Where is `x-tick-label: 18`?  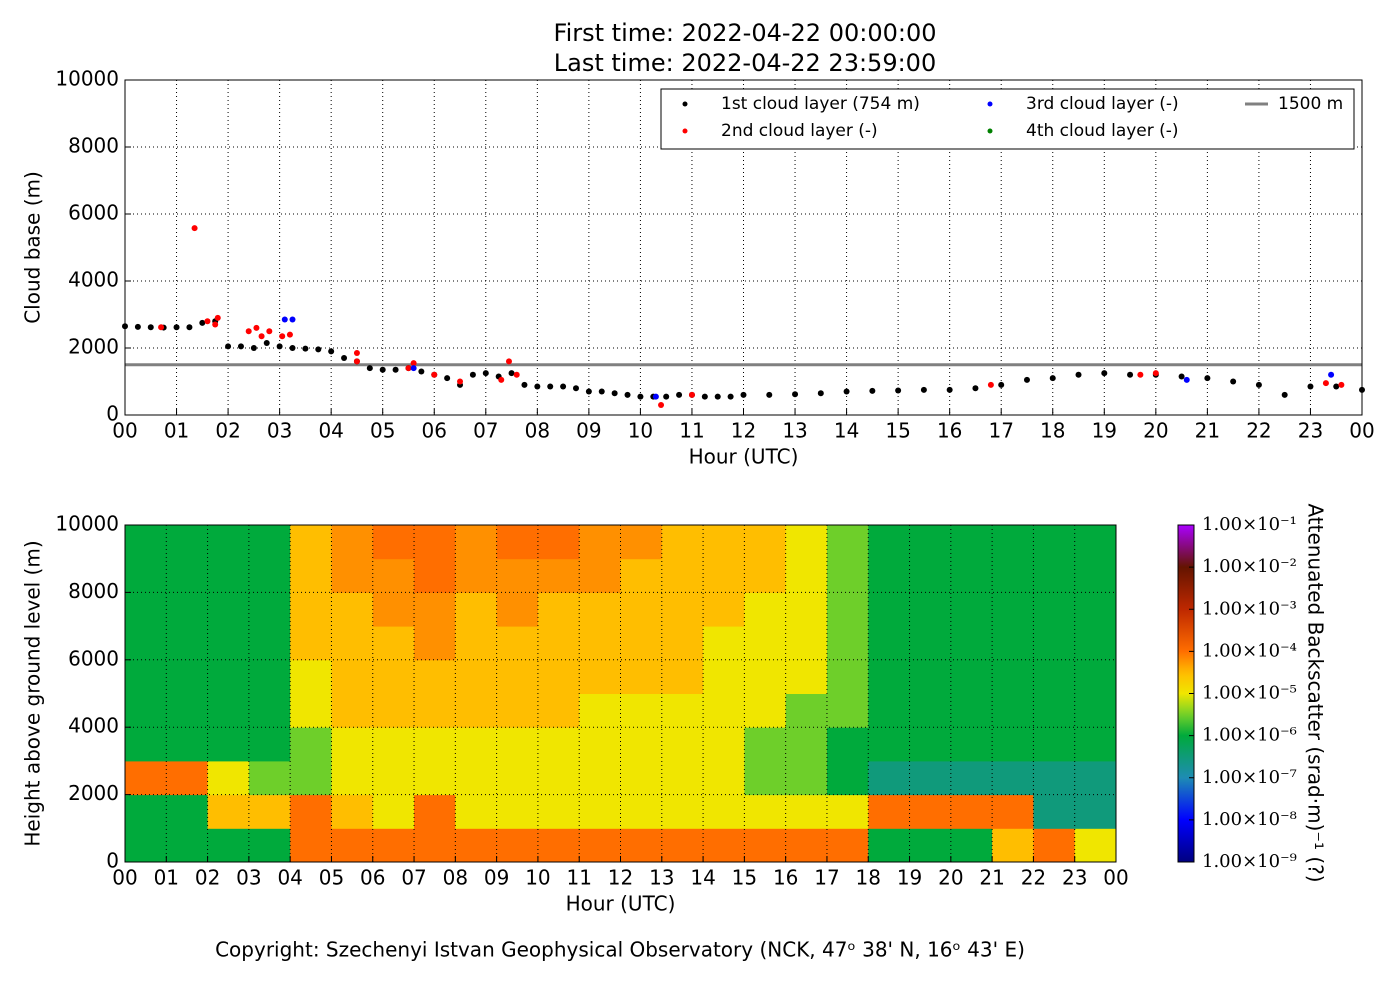 x-tick-label: 18 is located at coordinates (868, 878).